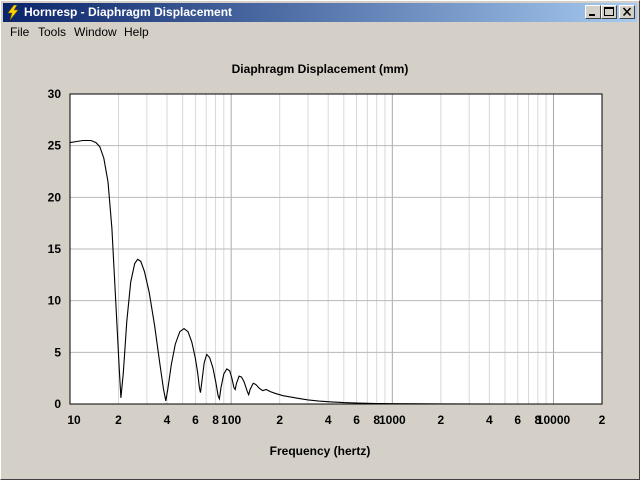 This screenshot has height=480, width=640. Describe the element at coordinates (320, 69) in the screenshot. I see `chart-title: Diaphragm Displacement (mm)` at that location.